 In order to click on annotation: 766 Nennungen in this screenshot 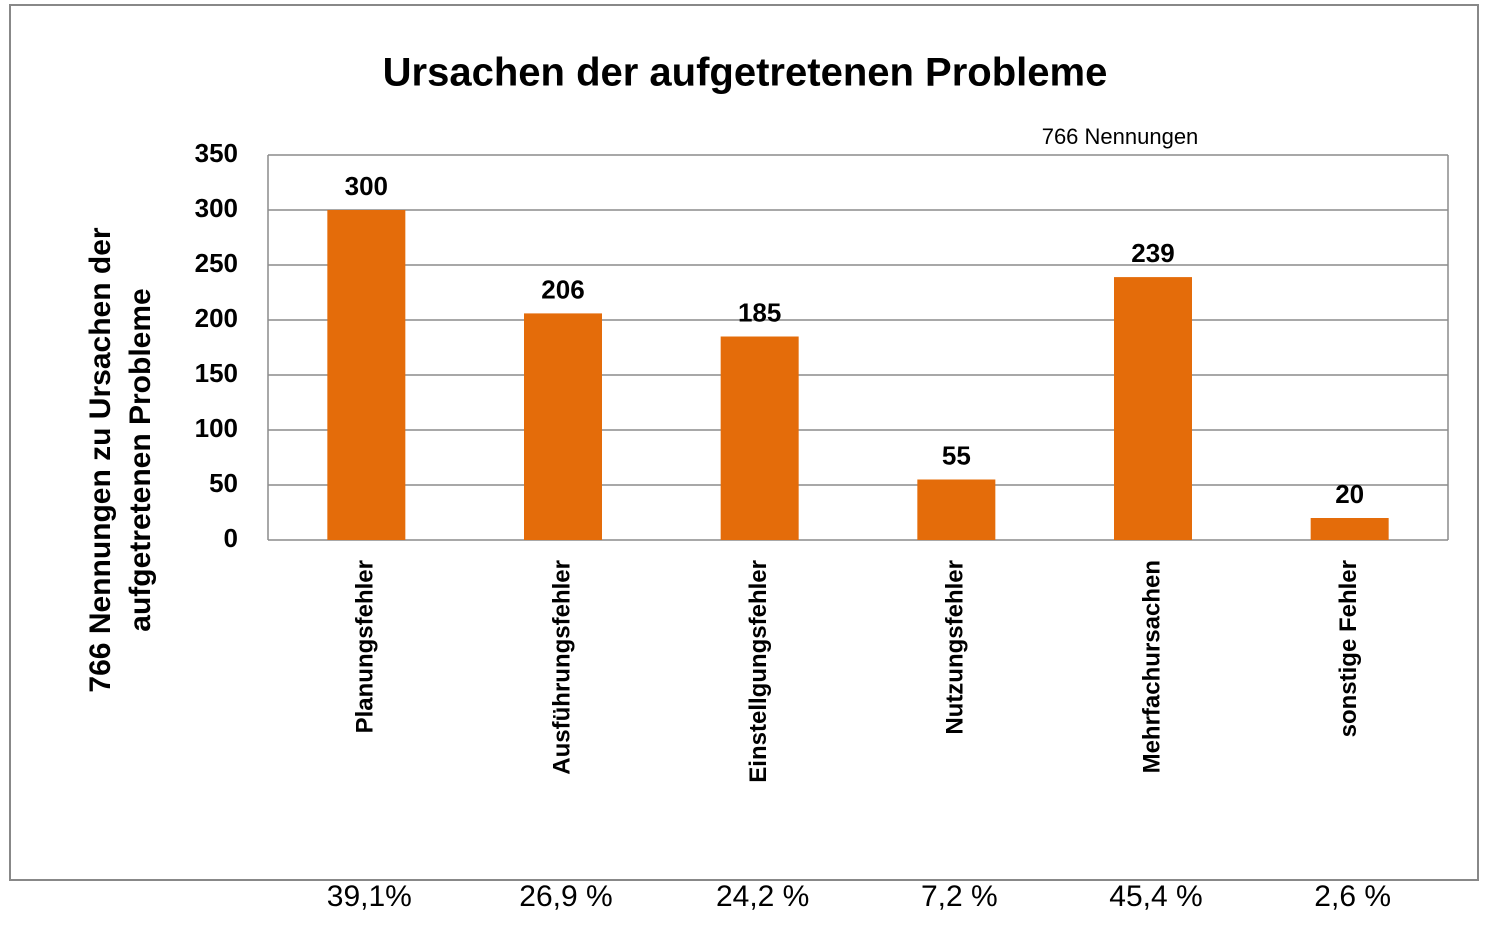, I will do `click(1120, 136)`.